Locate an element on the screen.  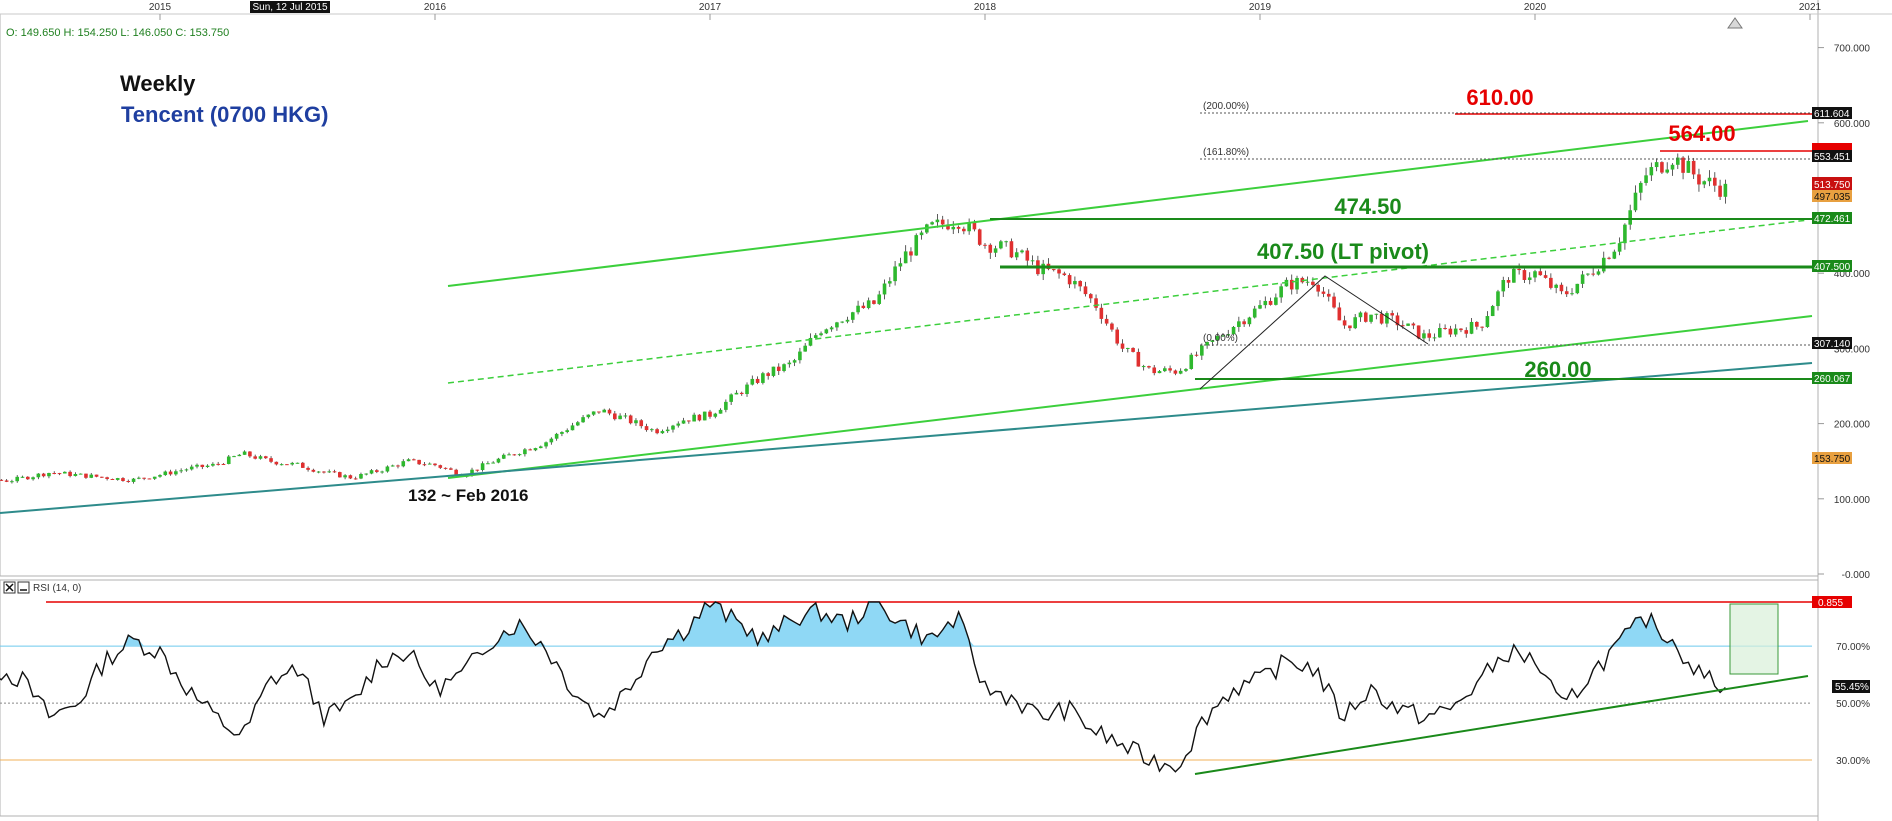
instrument-label: Tencent (0700 HKG) is located at coordinates (224, 114).